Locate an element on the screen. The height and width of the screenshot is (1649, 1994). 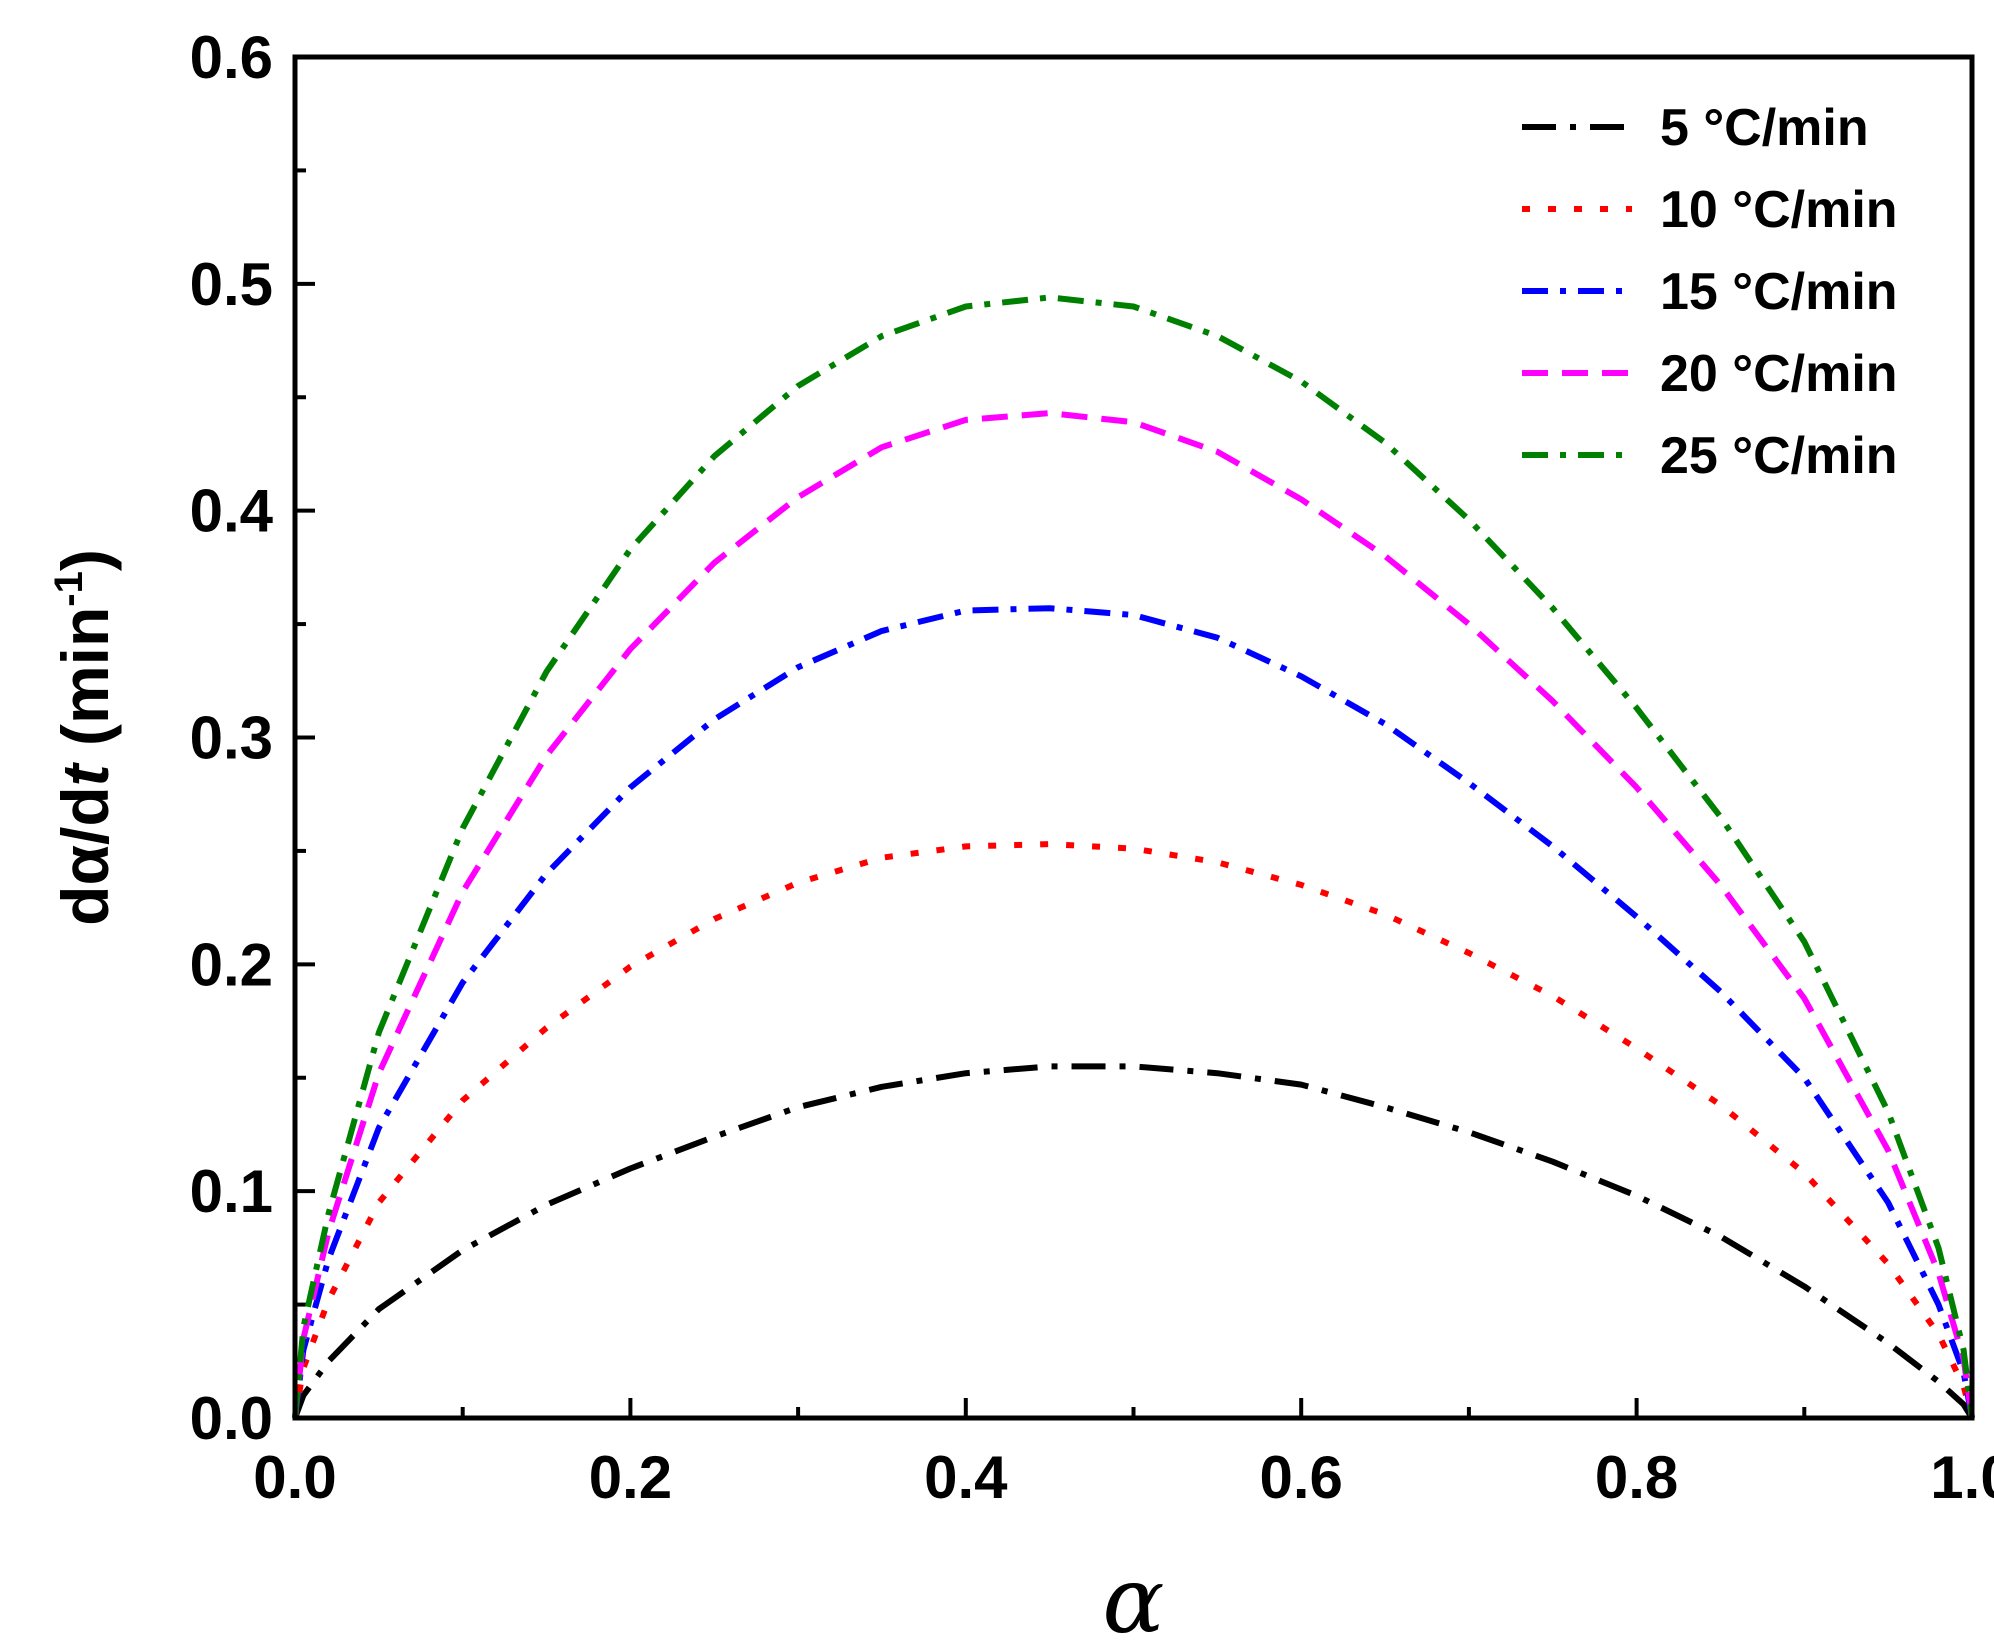
x-tick-label: 0.4 is located at coordinates (966, 1477).